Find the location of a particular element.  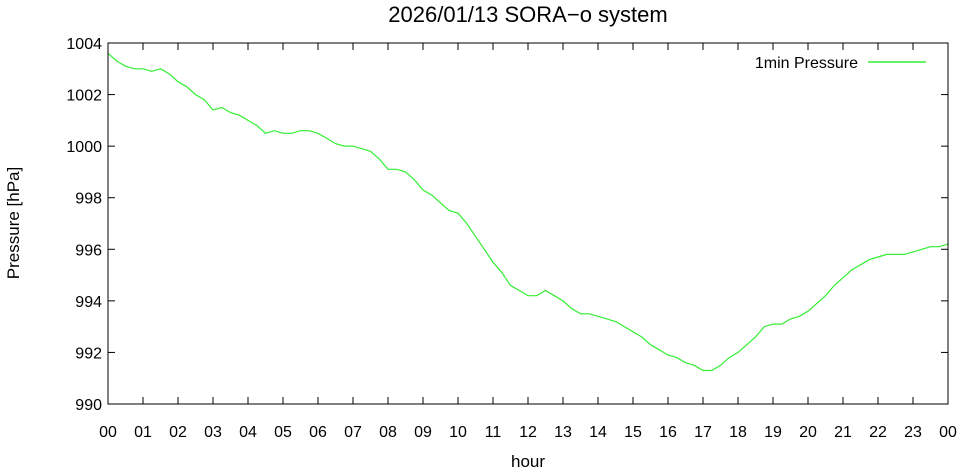

y-tick-label: 1000 is located at coordinates (84, 147).